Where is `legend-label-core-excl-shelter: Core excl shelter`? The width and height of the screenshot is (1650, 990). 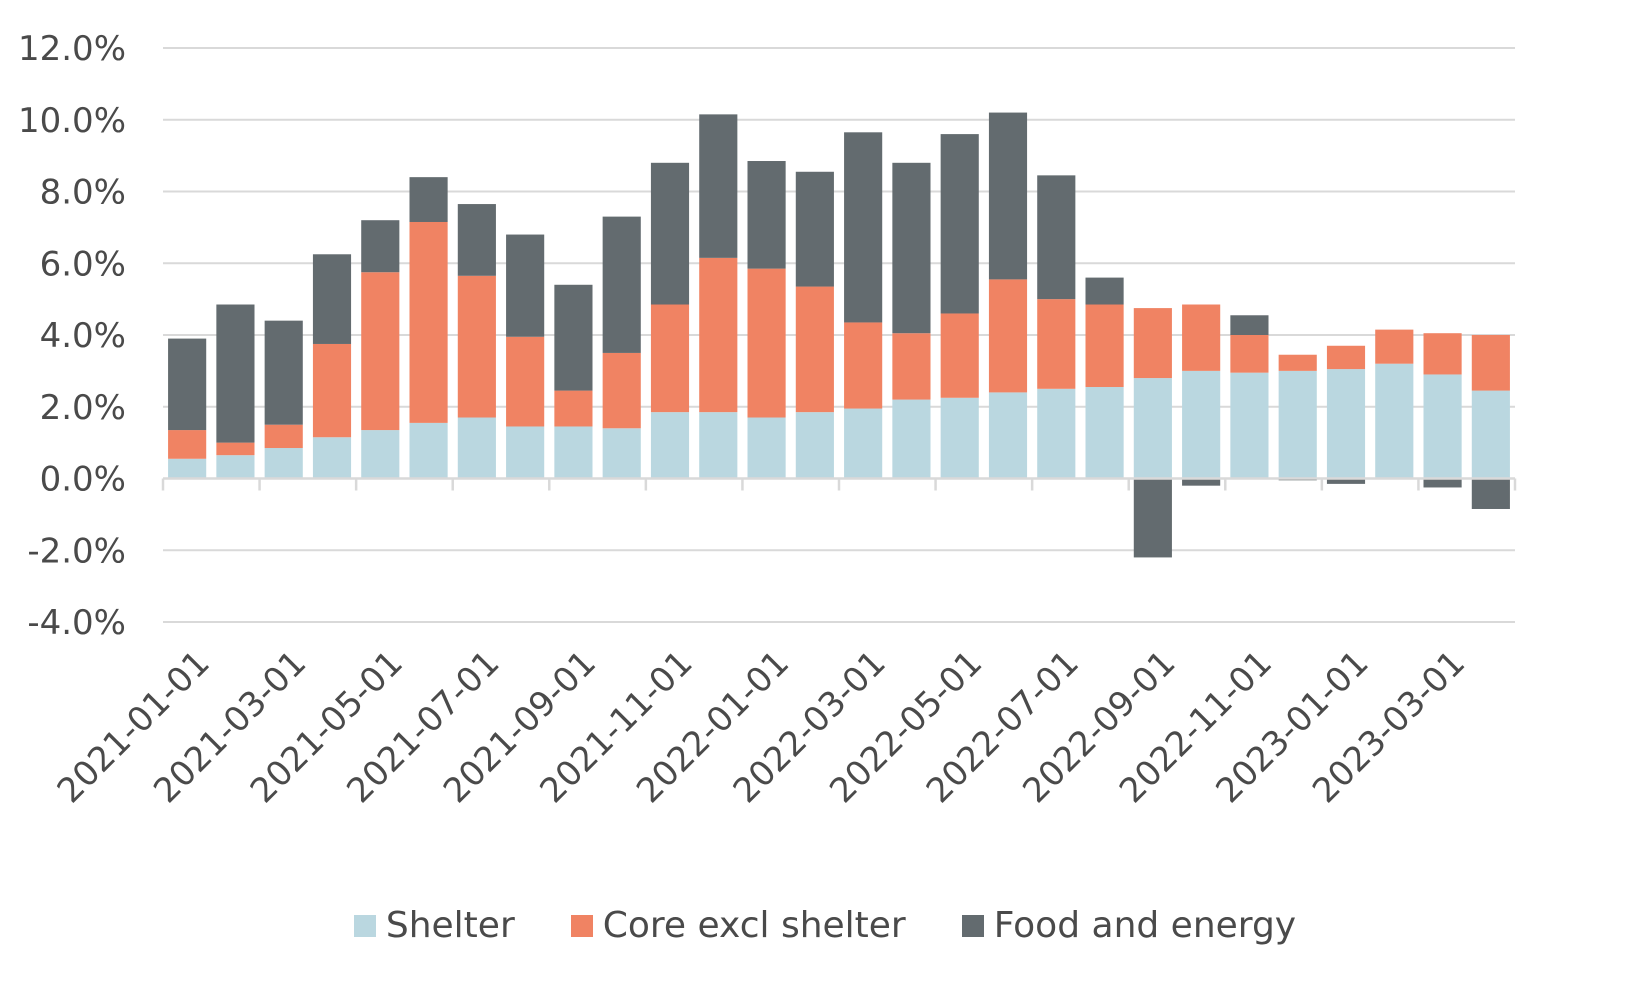 legend-label-core-excl-shelter: Core excl shelter is located at coordinates (754, 925).